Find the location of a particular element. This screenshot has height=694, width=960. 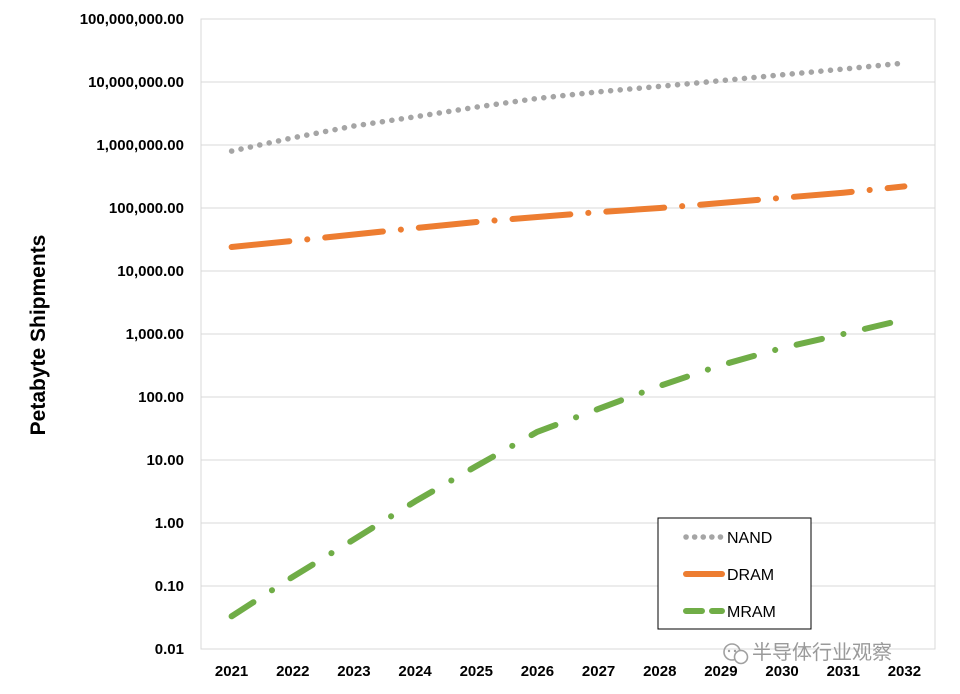

x-tick-label: 2025 is located at coordinates (476, 671).